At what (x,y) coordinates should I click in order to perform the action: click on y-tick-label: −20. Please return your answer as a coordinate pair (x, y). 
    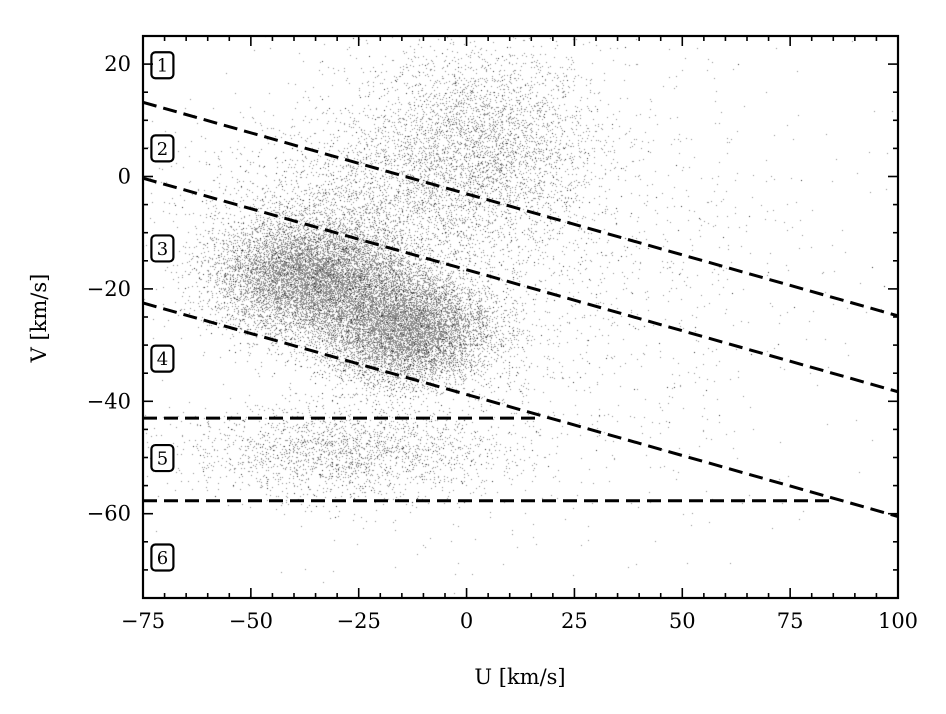
    Looking at the image, I should click on (109, 289).